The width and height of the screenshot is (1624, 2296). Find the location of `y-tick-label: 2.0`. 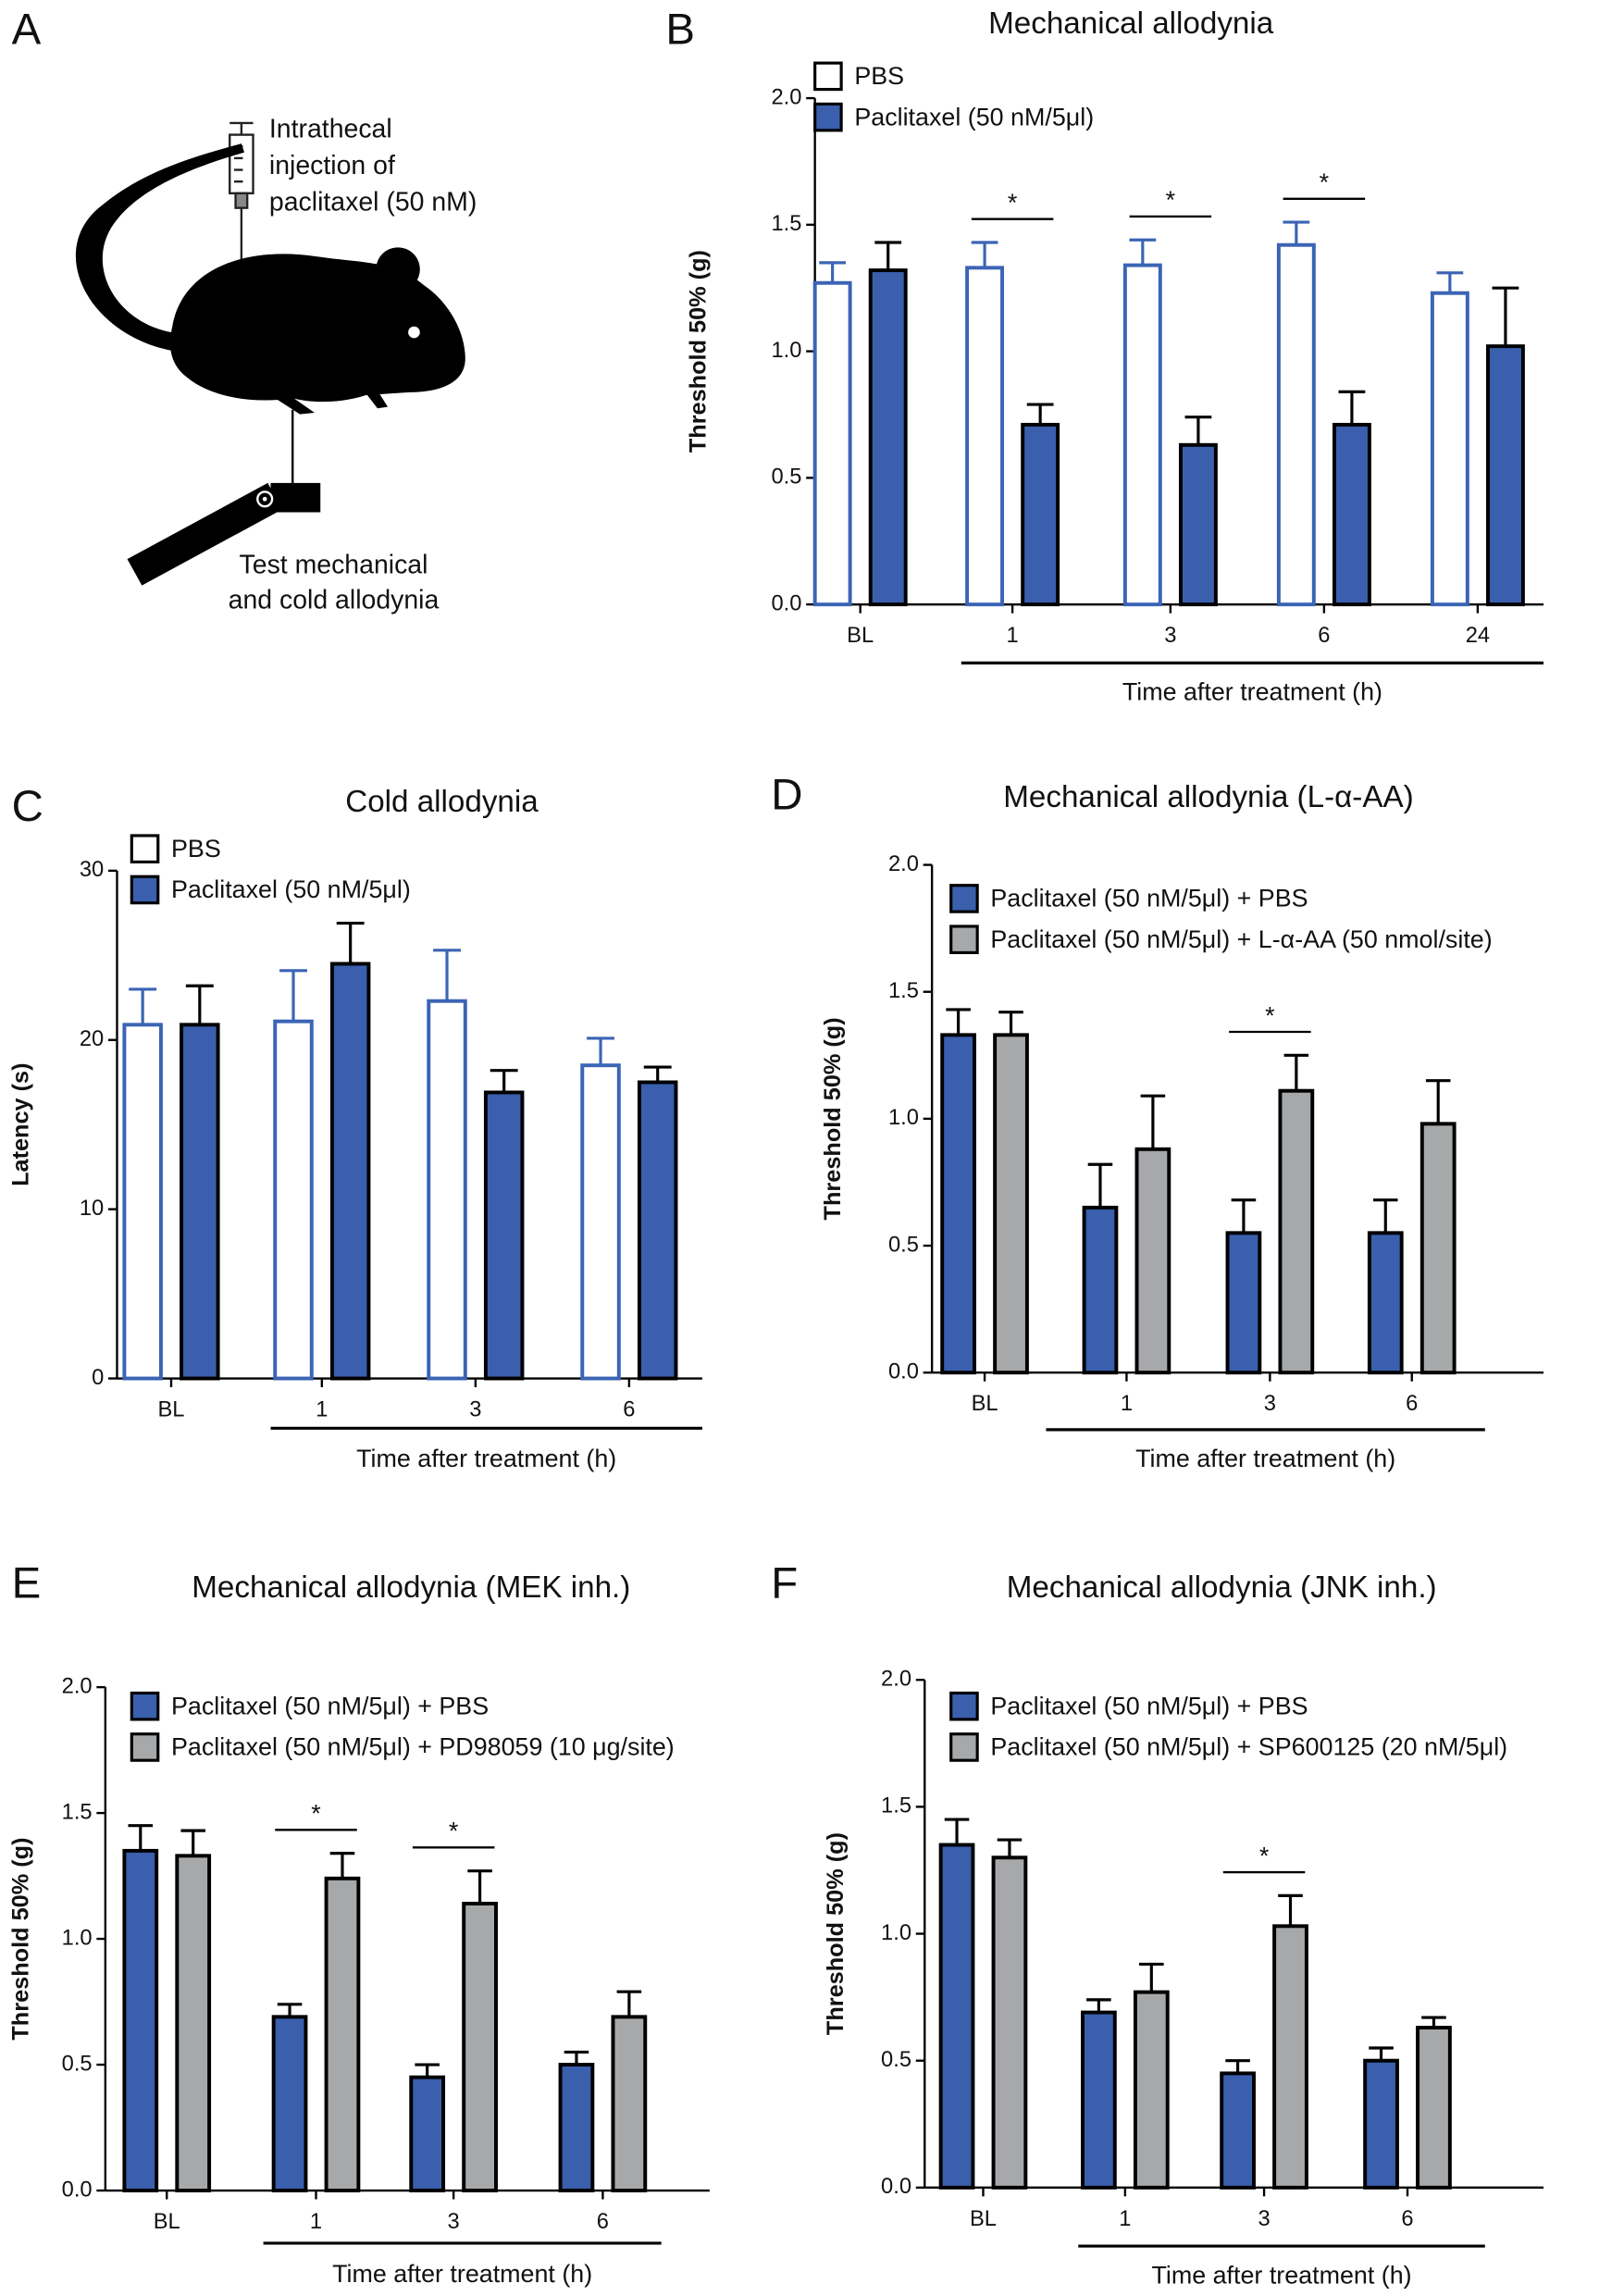

y-tick-label: 2.0 is located at coordinates (896, 1679).